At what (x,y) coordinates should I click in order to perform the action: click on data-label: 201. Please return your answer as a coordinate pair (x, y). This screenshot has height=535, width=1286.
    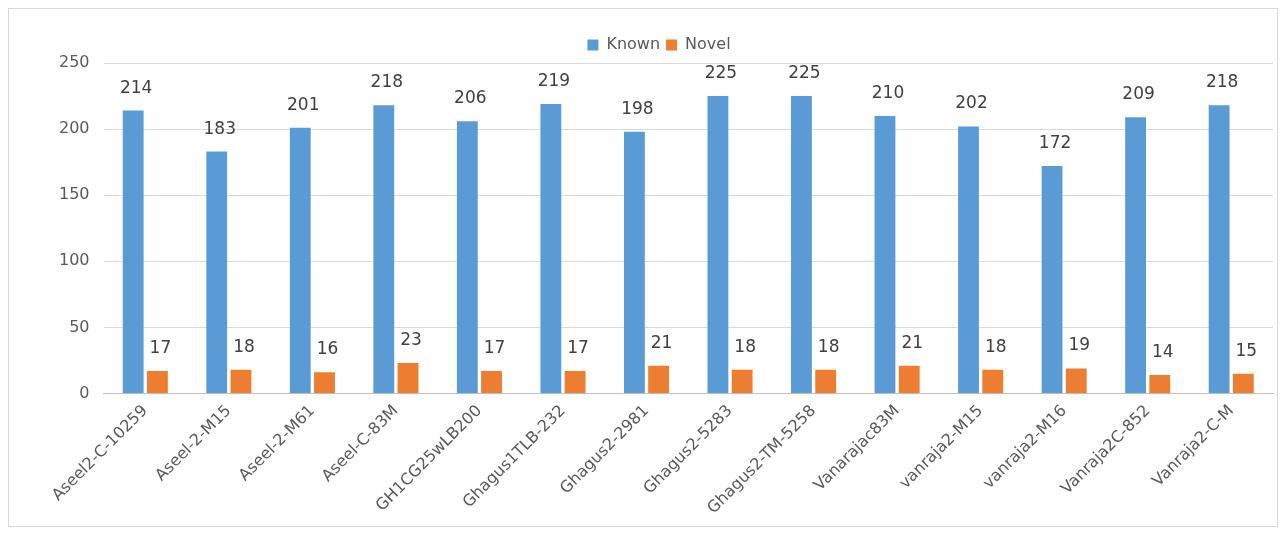
    Looking at the image, I should click on (303, 103).